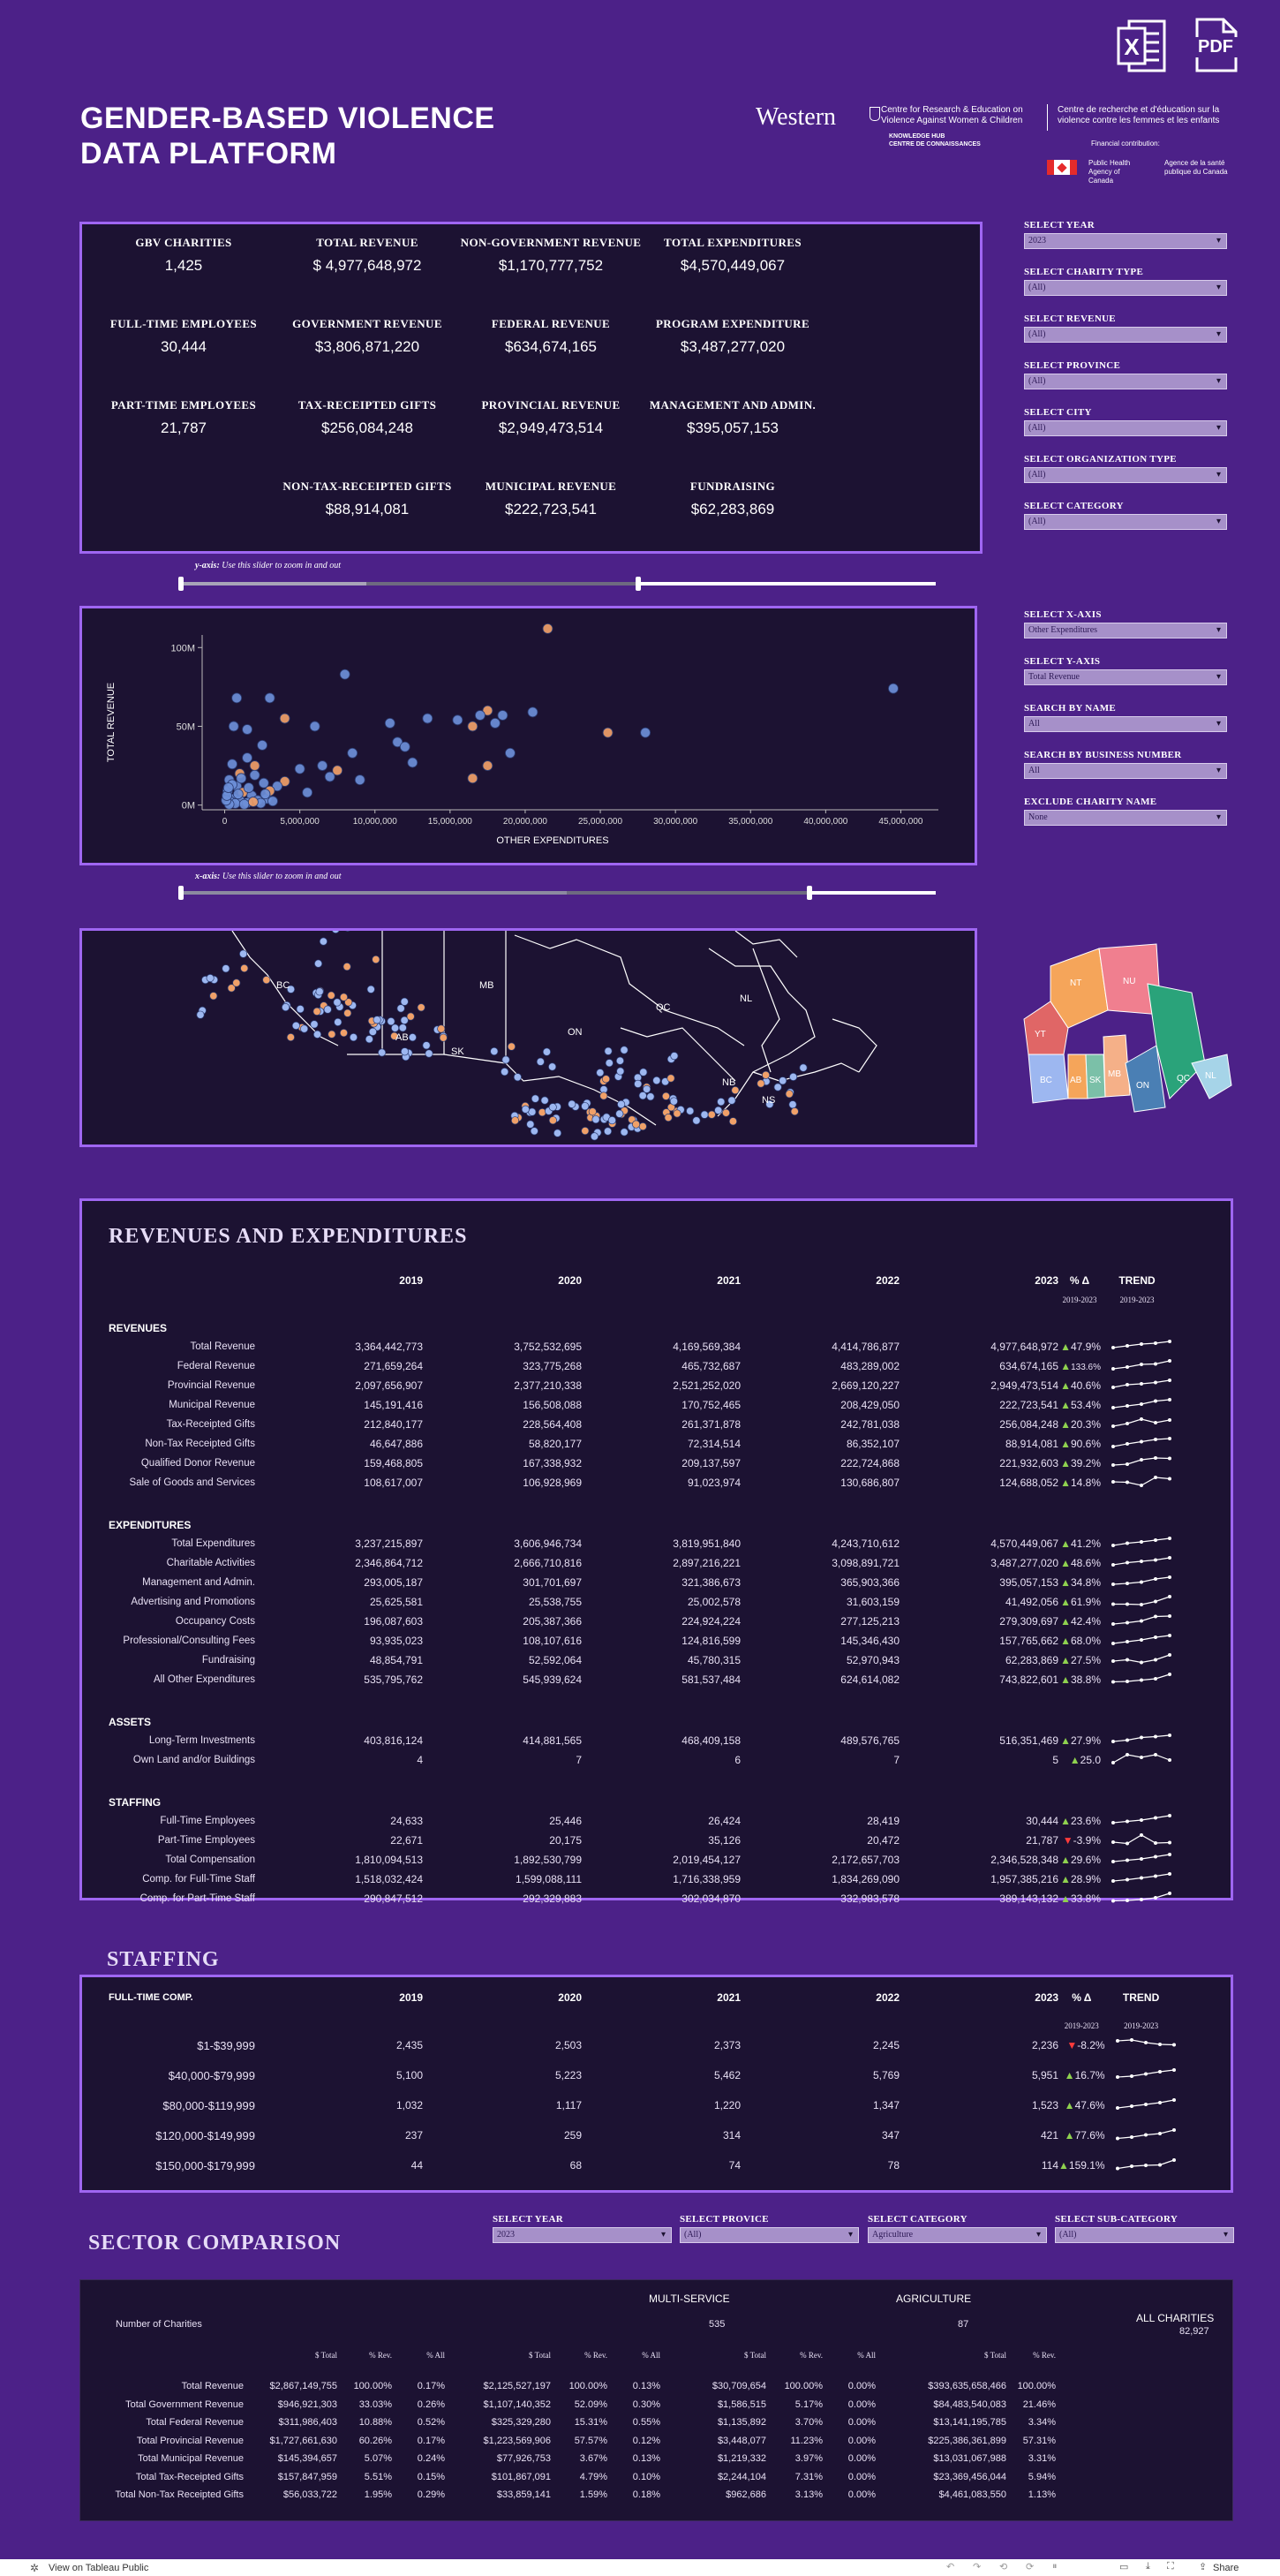  What do you see at coordinates (1215, 45) in the screenshot?
I see `pdf-icon: PDF` at bounding box center [1215, 45].